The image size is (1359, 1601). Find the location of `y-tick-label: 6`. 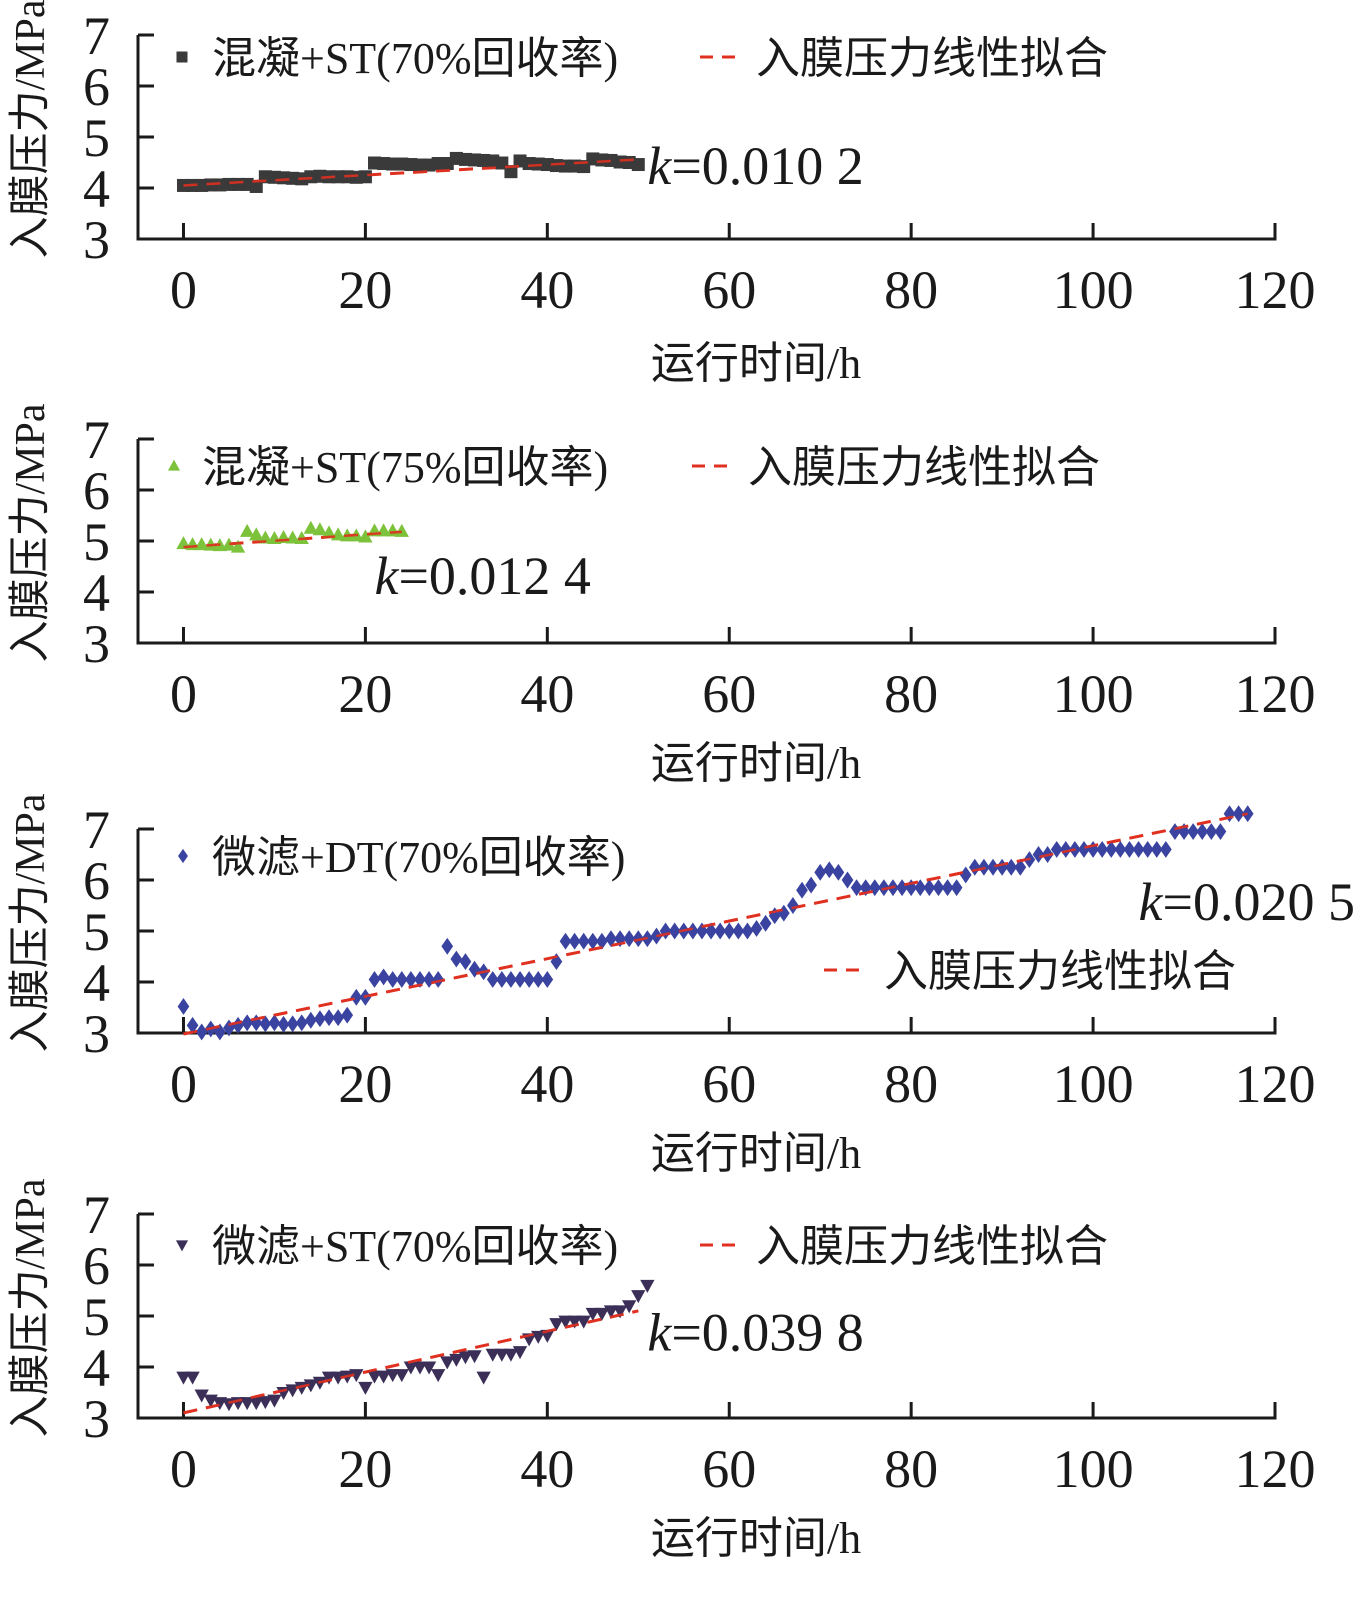

y-tick-label: 6 is located at coordinates (96, 491).